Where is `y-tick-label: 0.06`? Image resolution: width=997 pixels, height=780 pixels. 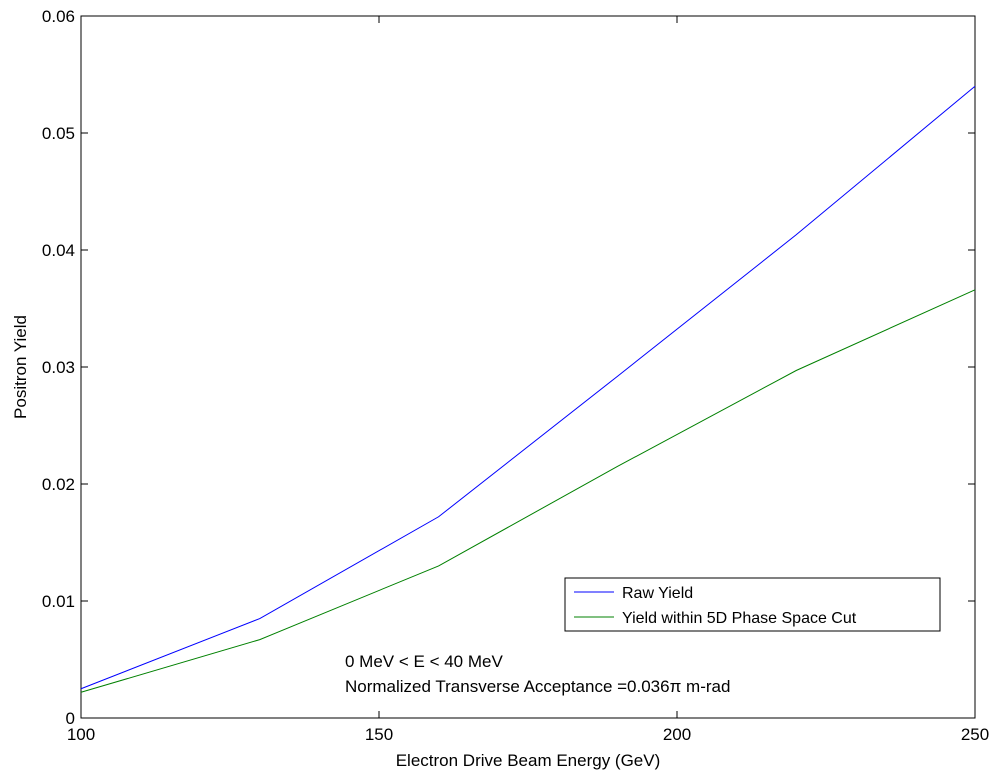
y-tick-label: 0.06 is located at coordinates (58, 16).